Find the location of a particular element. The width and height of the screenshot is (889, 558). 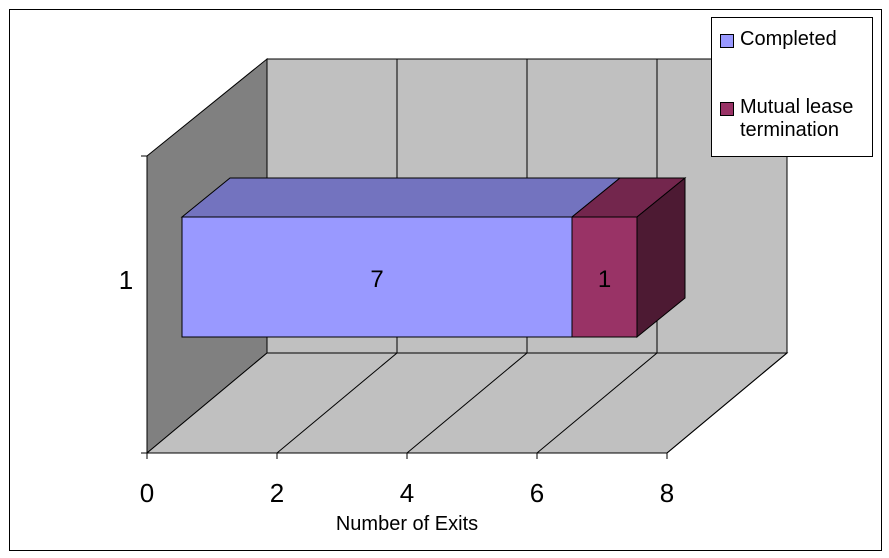

x-axis-title: Number of Exits is located at coordinates (407, 524).